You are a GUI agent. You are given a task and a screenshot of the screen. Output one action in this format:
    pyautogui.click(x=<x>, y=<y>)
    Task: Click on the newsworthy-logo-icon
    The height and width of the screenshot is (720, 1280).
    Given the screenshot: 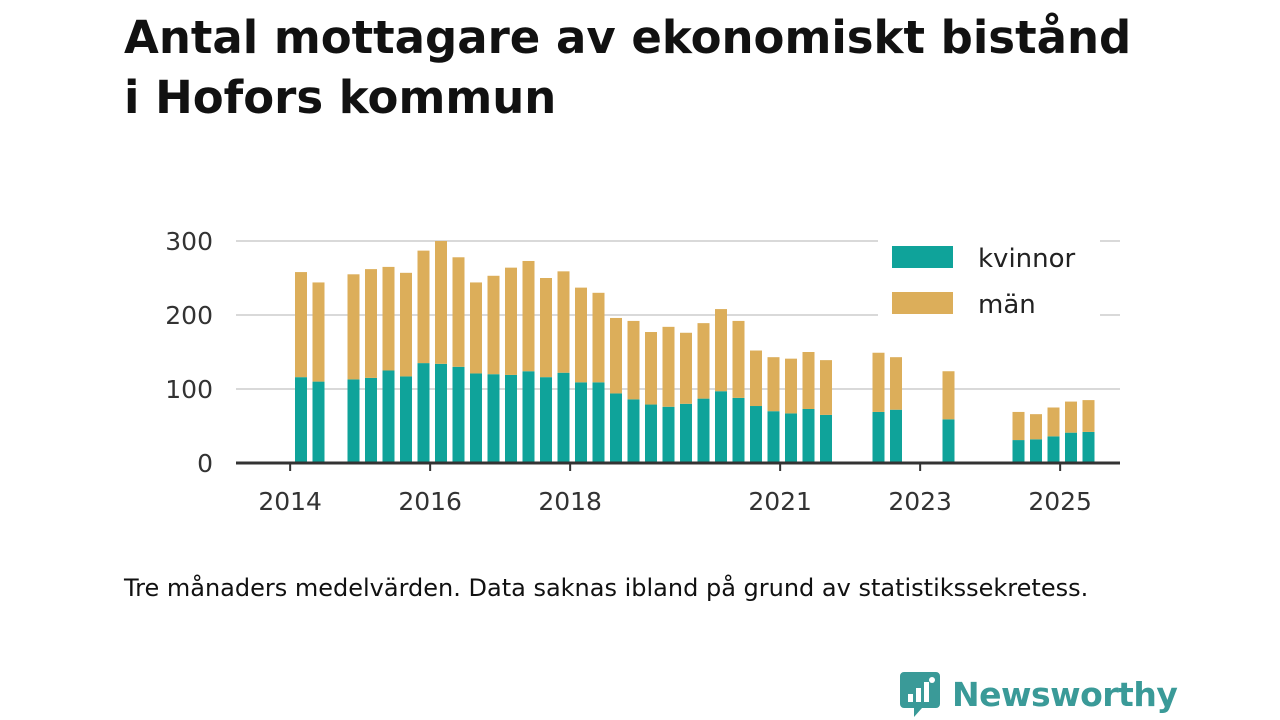 What is the action you would take?
    pyautogui.click(x=920, y=694)
    